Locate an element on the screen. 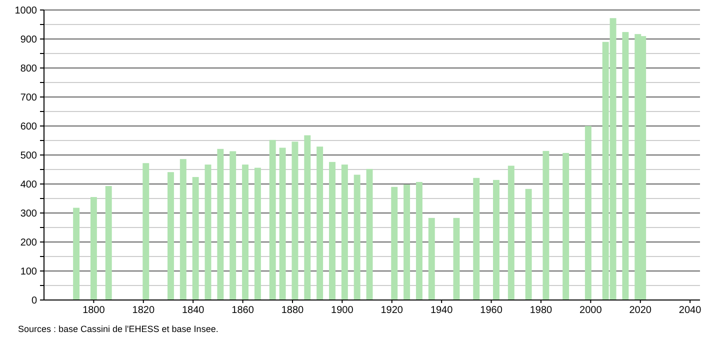 This screenshot has width=710, height=340. x-tick-label: 1880 is located at coordinates (292, 310).